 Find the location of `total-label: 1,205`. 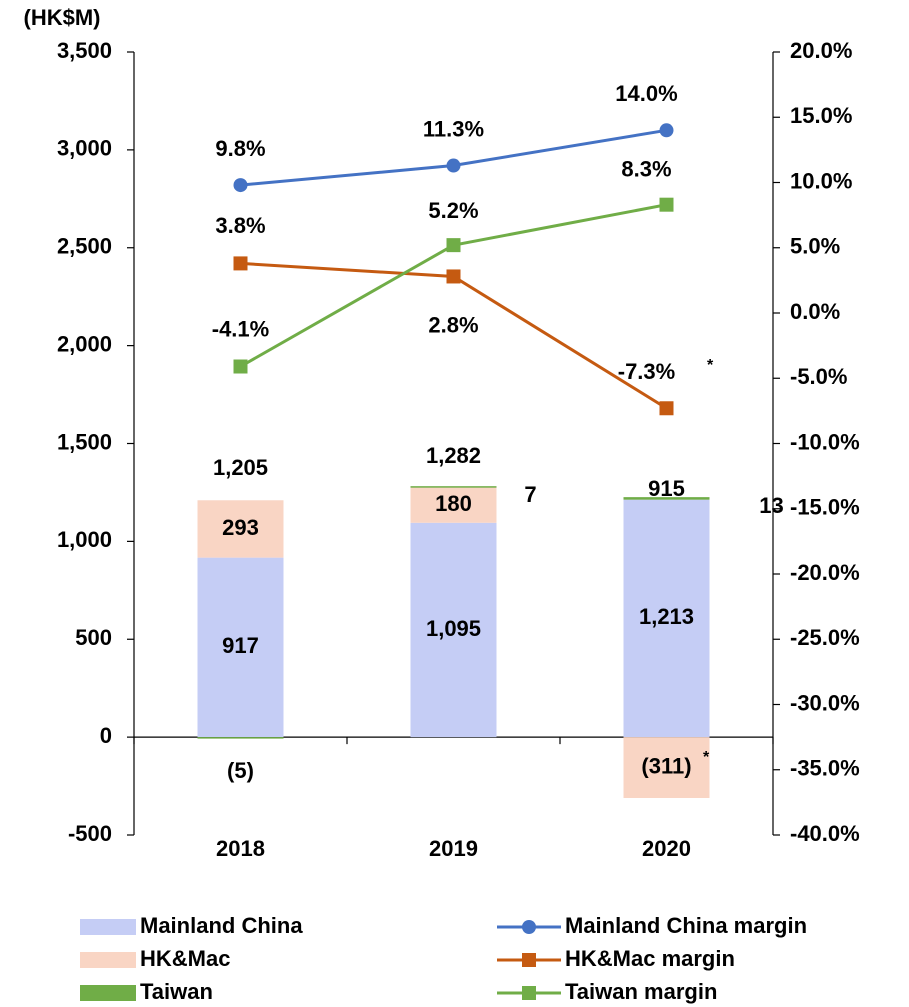

total-label: 1,205 is located at coordinates (240, 467).